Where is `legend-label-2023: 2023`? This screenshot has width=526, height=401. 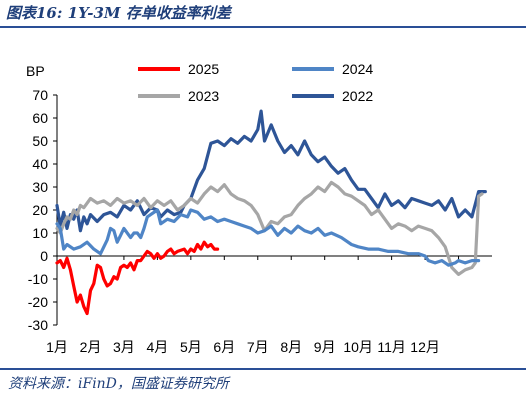
legend-label-2023: 2023 is located at coordinates (203, 96).